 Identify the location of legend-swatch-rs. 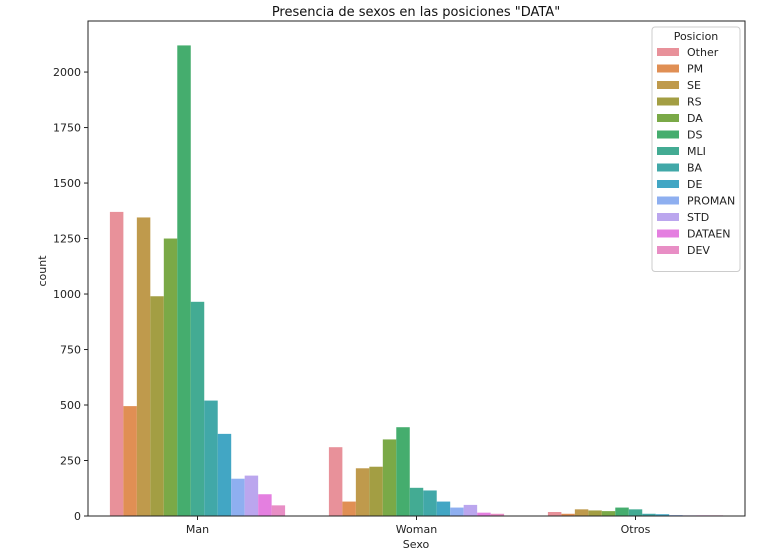
(668, 101).